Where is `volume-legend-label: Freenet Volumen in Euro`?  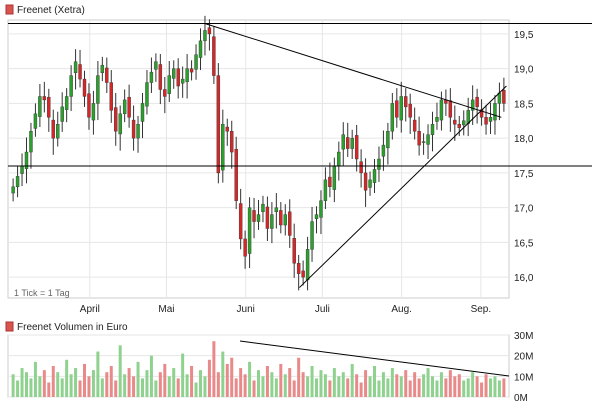 volume-legend-label: Freenet Volumen in Euro is located at coordinates (72, 327).